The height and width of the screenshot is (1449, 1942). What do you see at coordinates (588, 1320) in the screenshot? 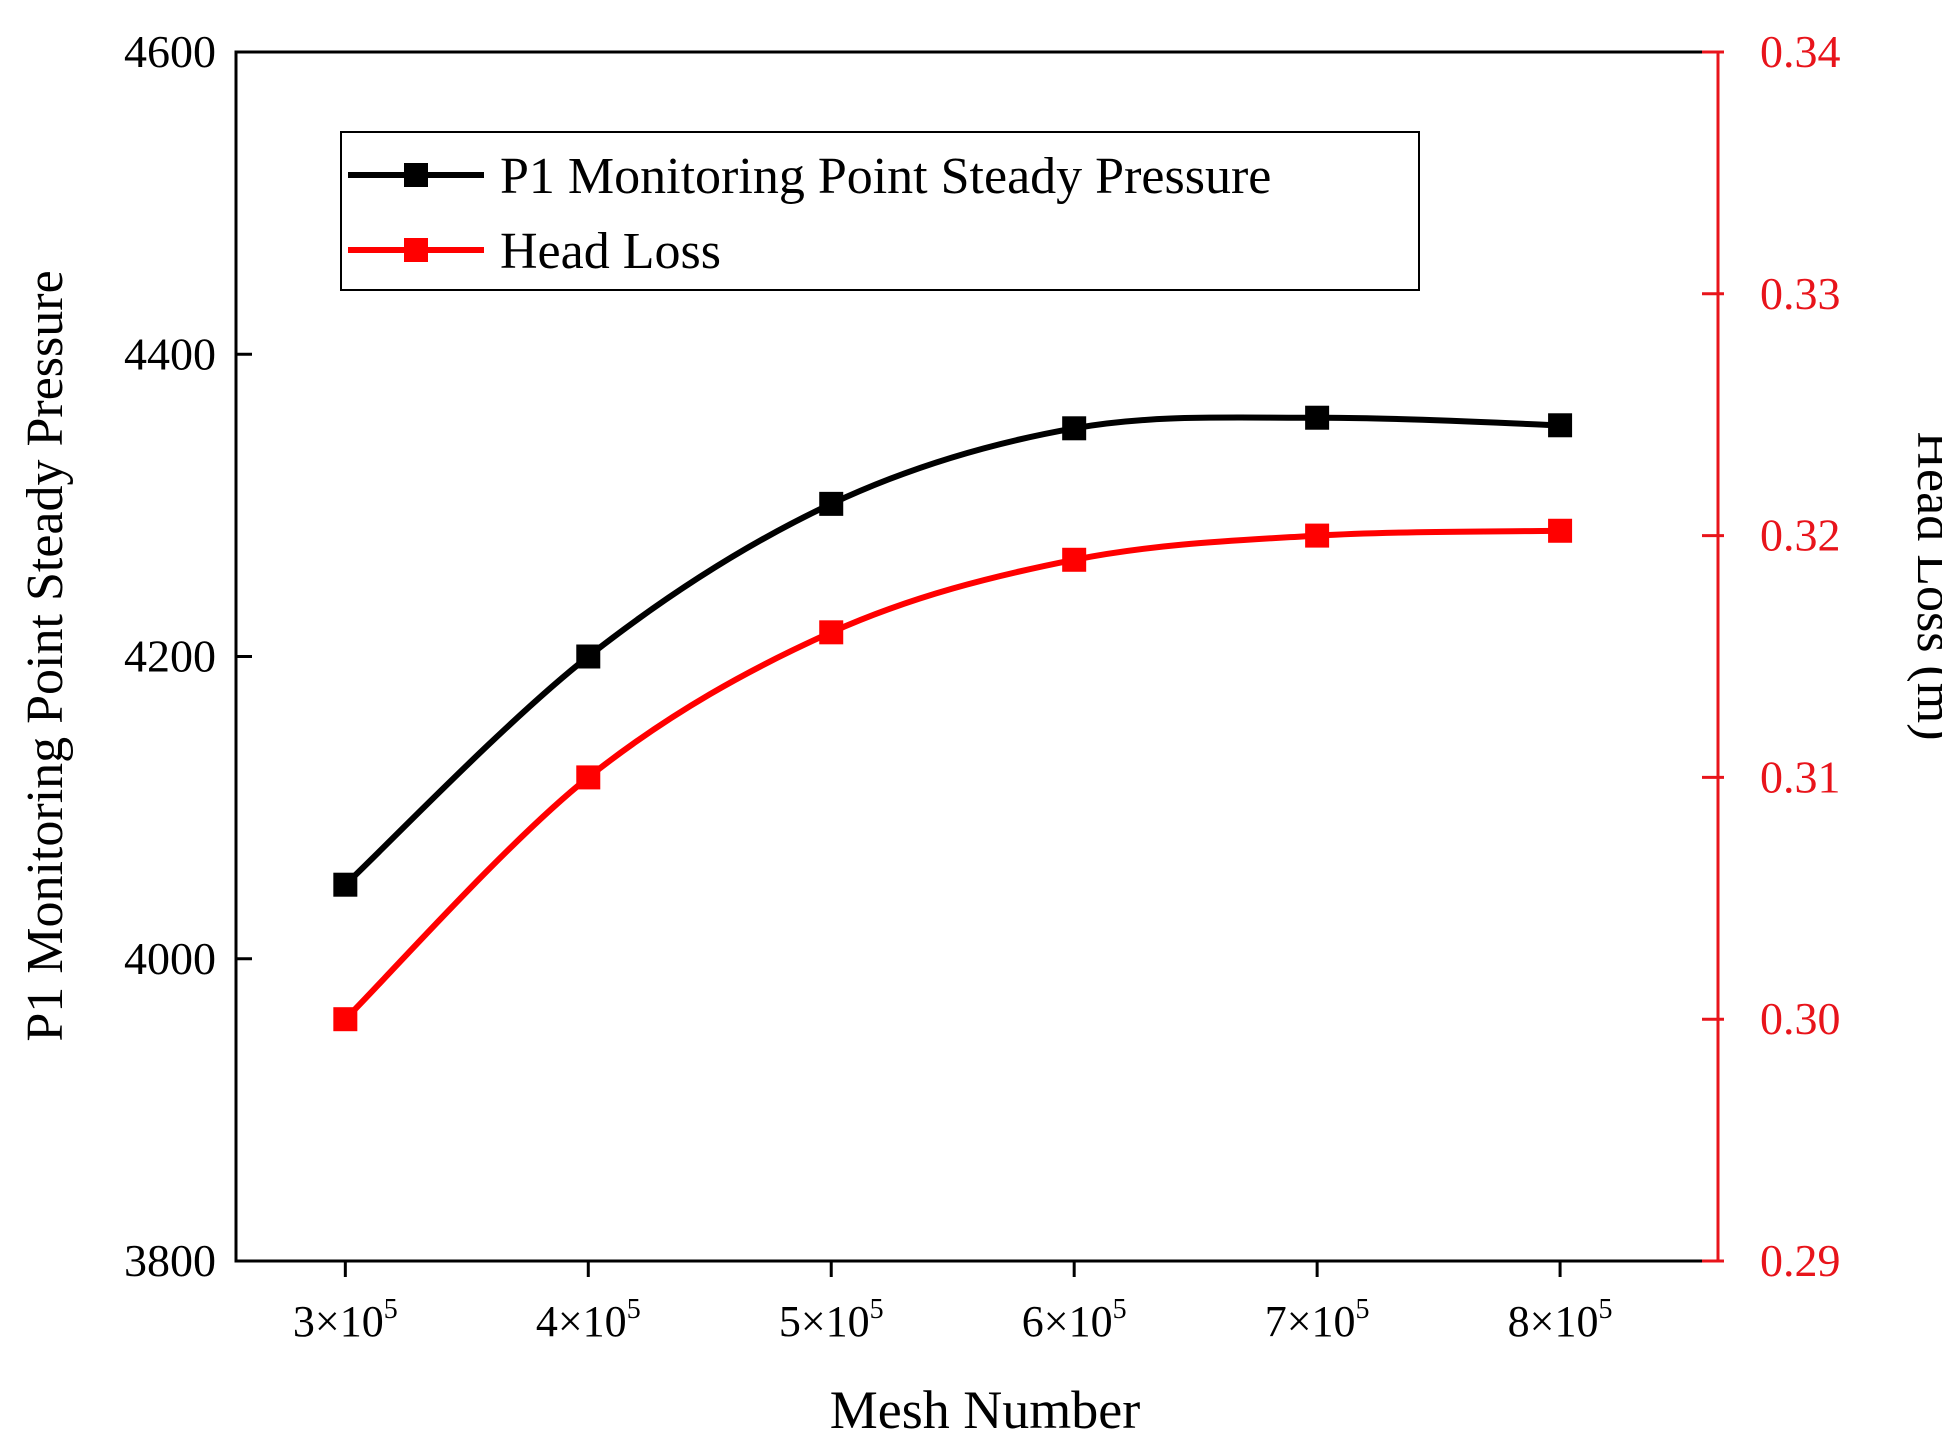
I see `x-tick-label: 4×10⁵` at bounding box center [588, 1320].